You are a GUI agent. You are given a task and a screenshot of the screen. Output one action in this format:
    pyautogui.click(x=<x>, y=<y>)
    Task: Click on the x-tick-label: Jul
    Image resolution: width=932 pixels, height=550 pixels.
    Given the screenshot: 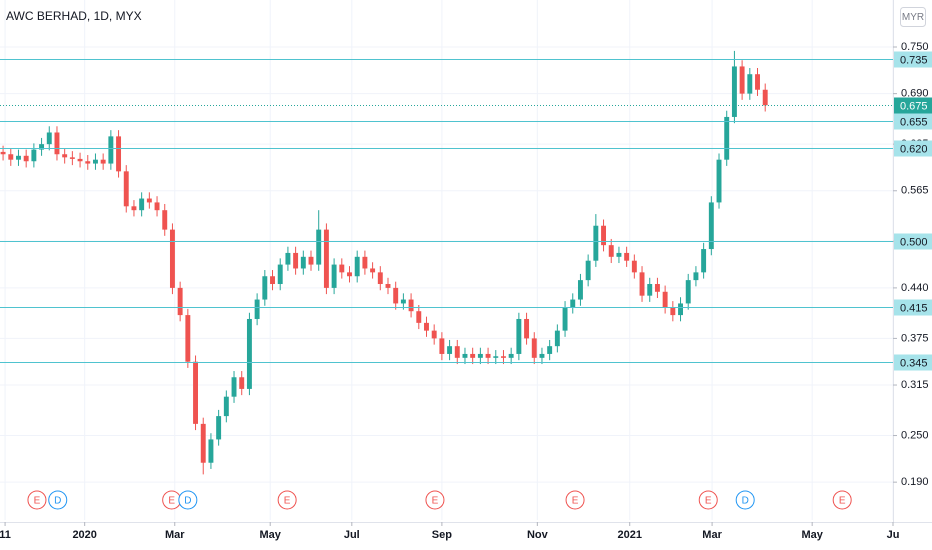 What is the action you would take?
    pyautogui.click(x=352, y=535)
    